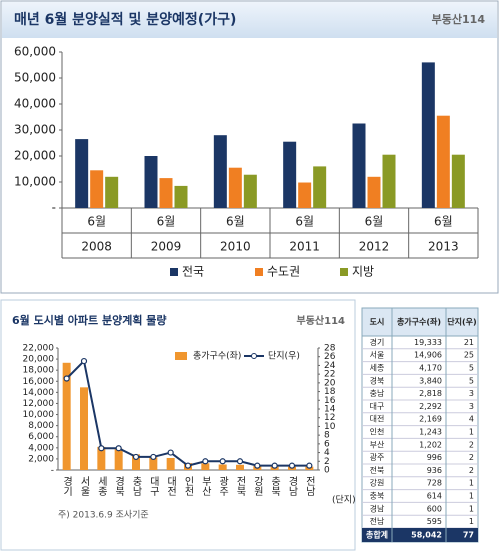 This screenshot has height=556, width=500. Describe the element at coordinates (103, 515) in the screenshot. I see `note: 주) 2013.6.9 조사기준` at that location.